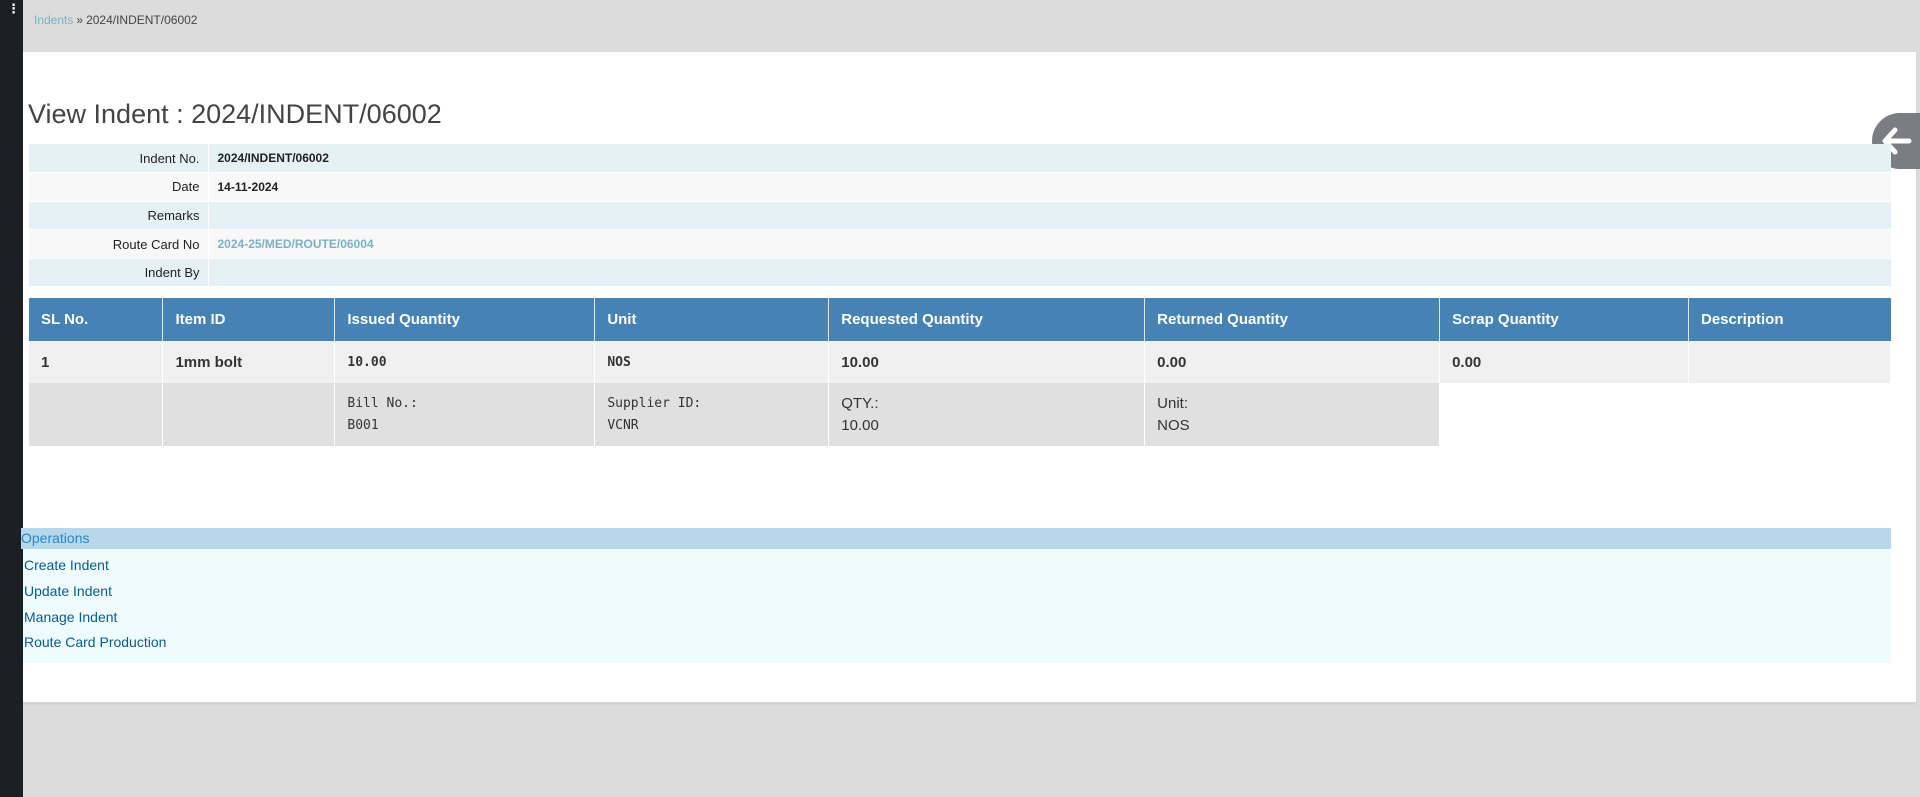 The height and width of the screenshot is (797, 1920). Describe the element at coordinates (13, 8) in the screenshot. I see `menu-dots-icon: ⋮` at that location.